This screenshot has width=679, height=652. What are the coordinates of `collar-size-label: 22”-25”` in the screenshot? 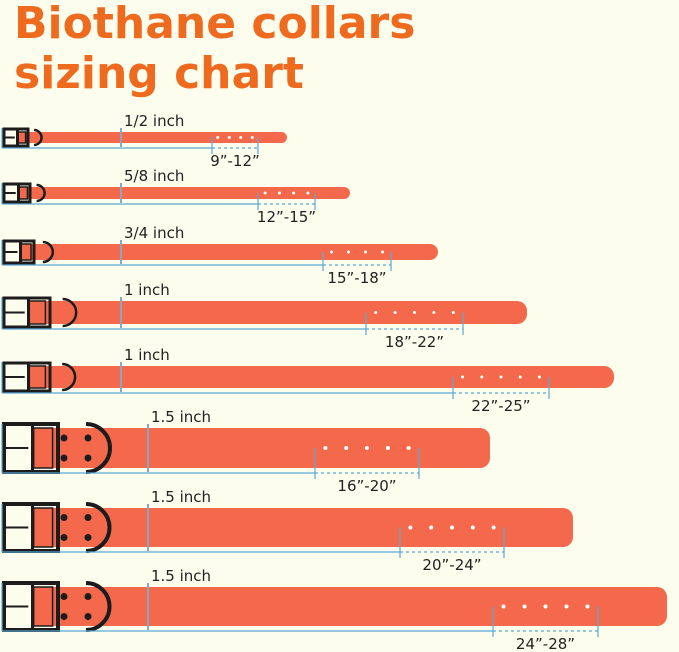 It's located at (500, 406).